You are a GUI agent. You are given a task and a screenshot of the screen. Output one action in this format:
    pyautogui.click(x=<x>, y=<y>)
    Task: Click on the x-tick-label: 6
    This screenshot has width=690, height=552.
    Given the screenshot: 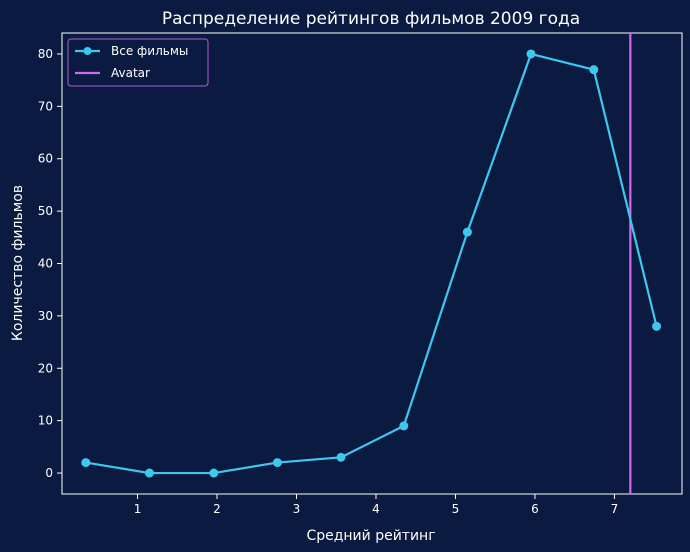 What is the action you would take?
    pyautogui.click(x=535, y=509)
    